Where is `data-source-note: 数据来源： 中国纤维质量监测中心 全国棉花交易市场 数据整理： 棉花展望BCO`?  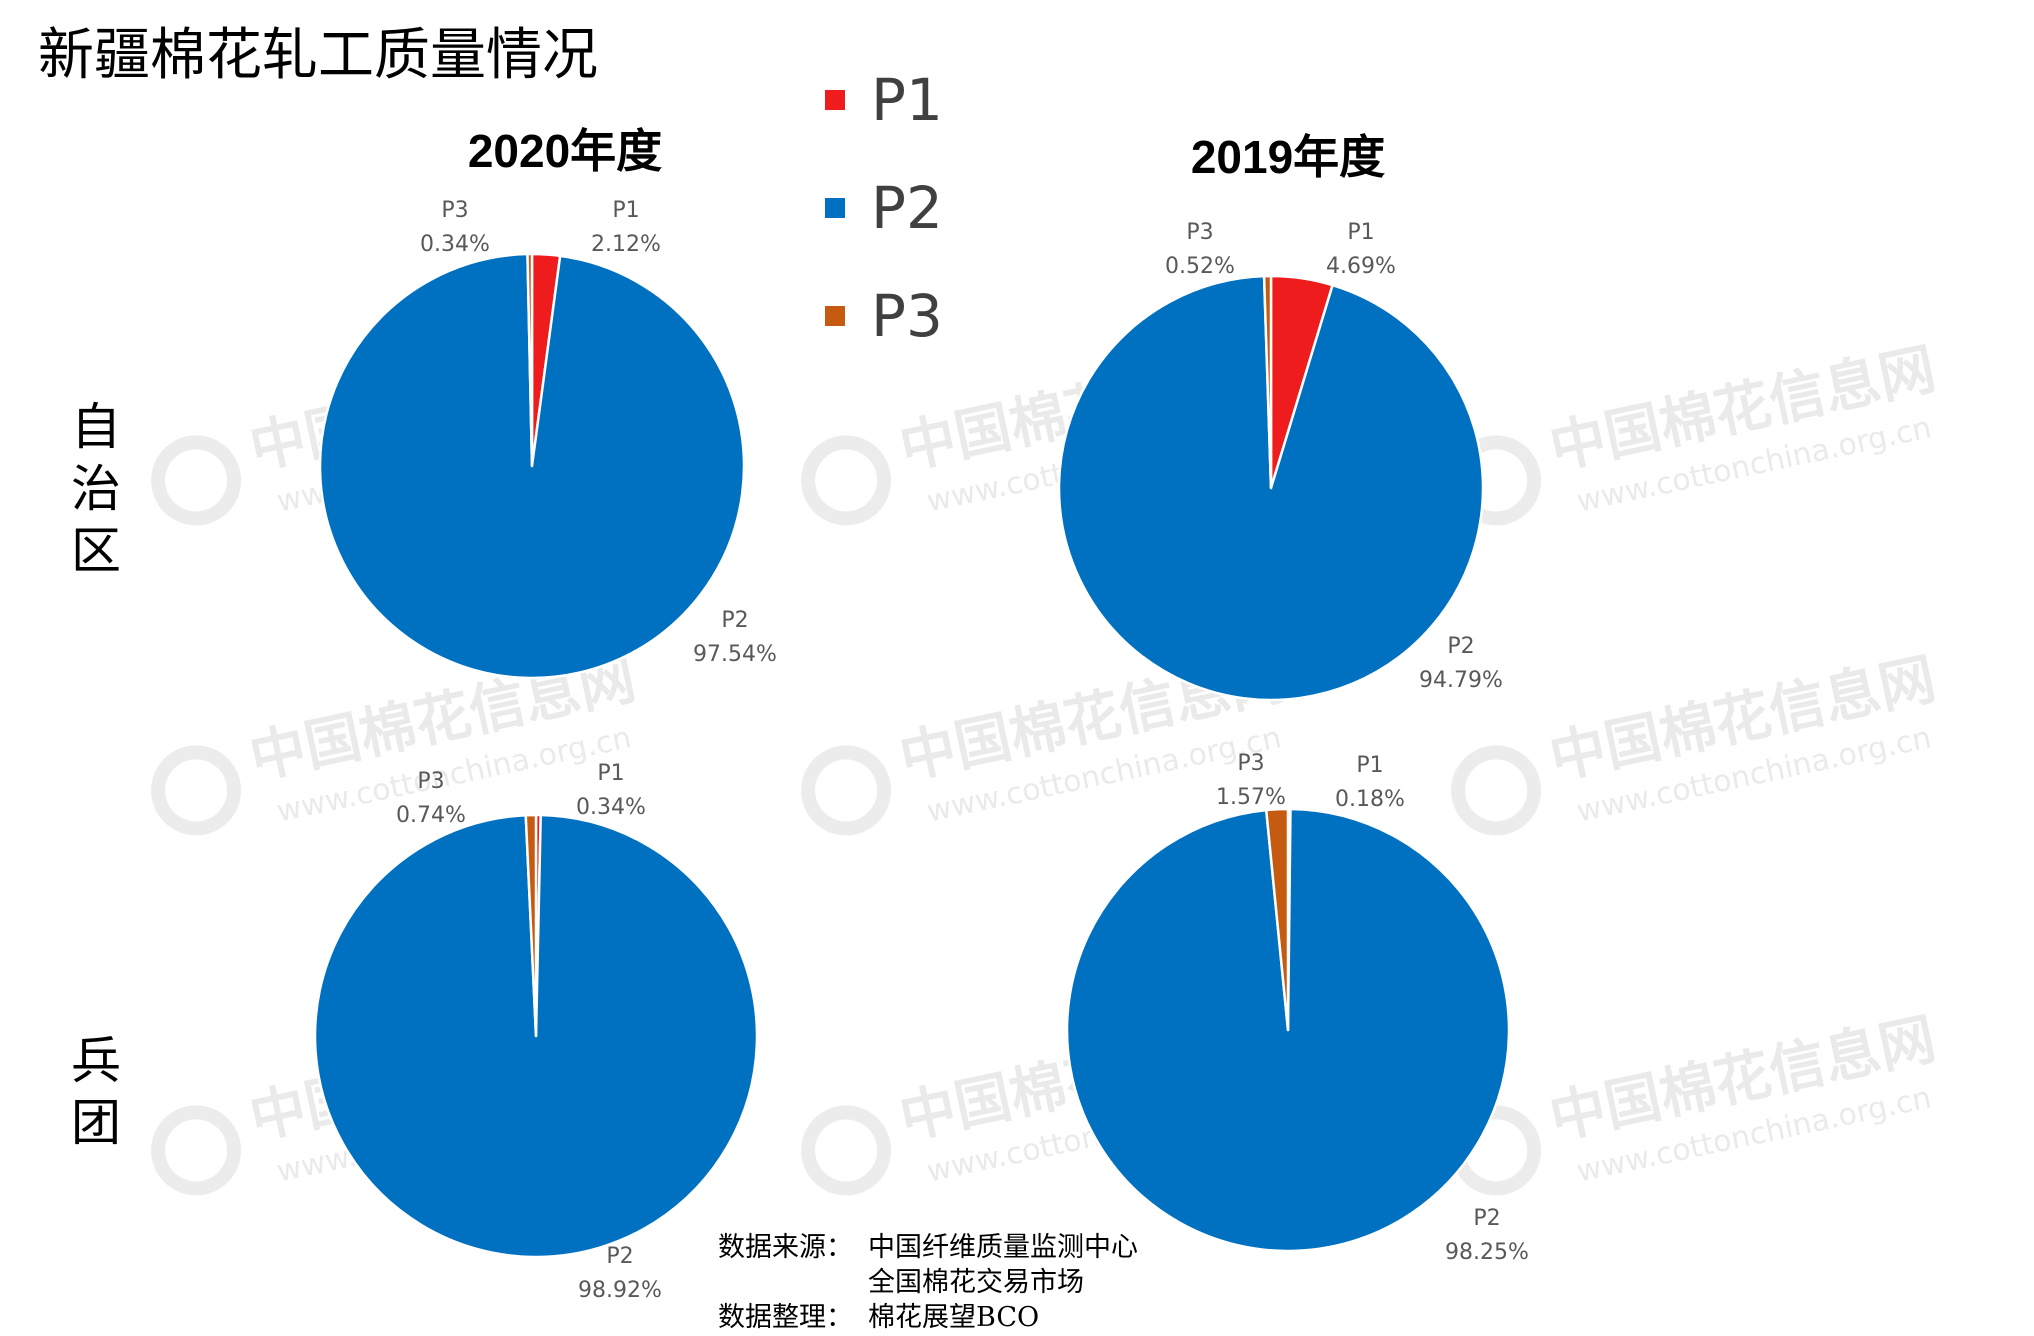 data-source-note: 数据来源： 中国纤维质量监测中心 全国棉花交易市场 数据整理： 棉花展望BCO is located at coordinates (928, 1282).